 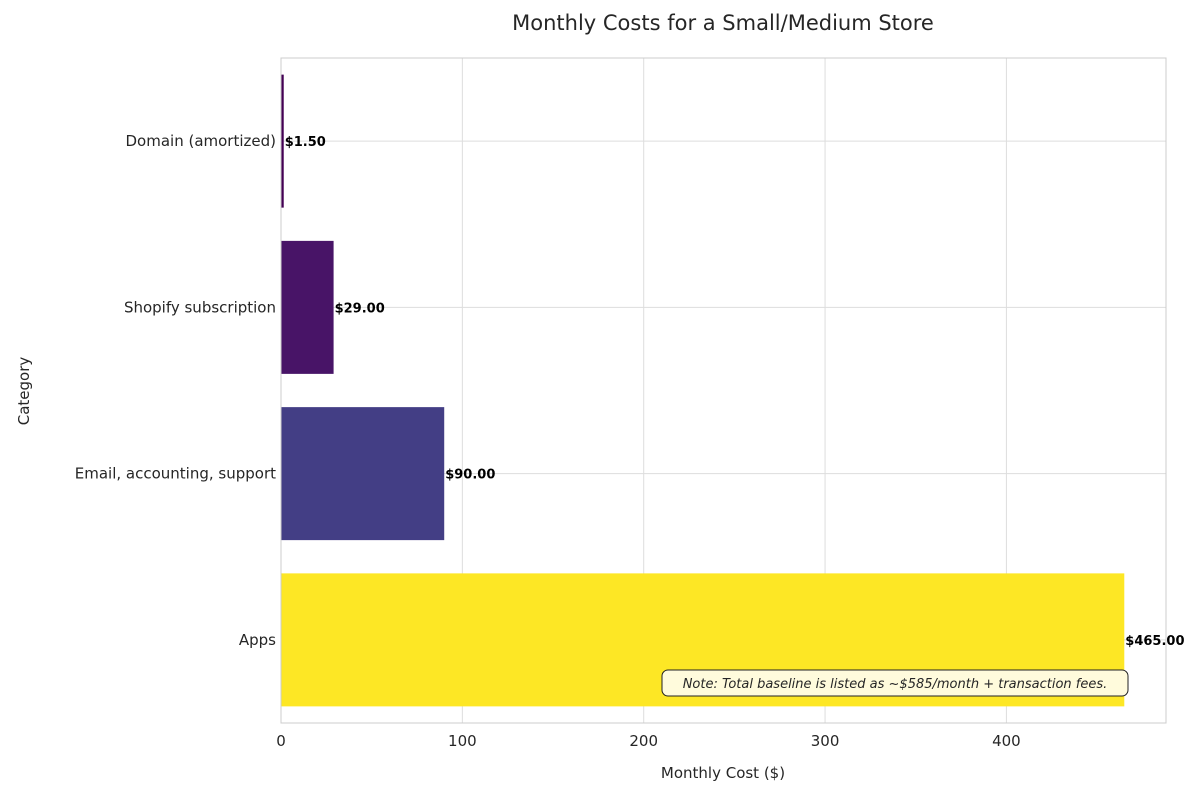 What do you see at coordinates (201, 141) in the screenshot?
I see `y-tick-label: Domain (amortized)` at bounding box center [201, 141].